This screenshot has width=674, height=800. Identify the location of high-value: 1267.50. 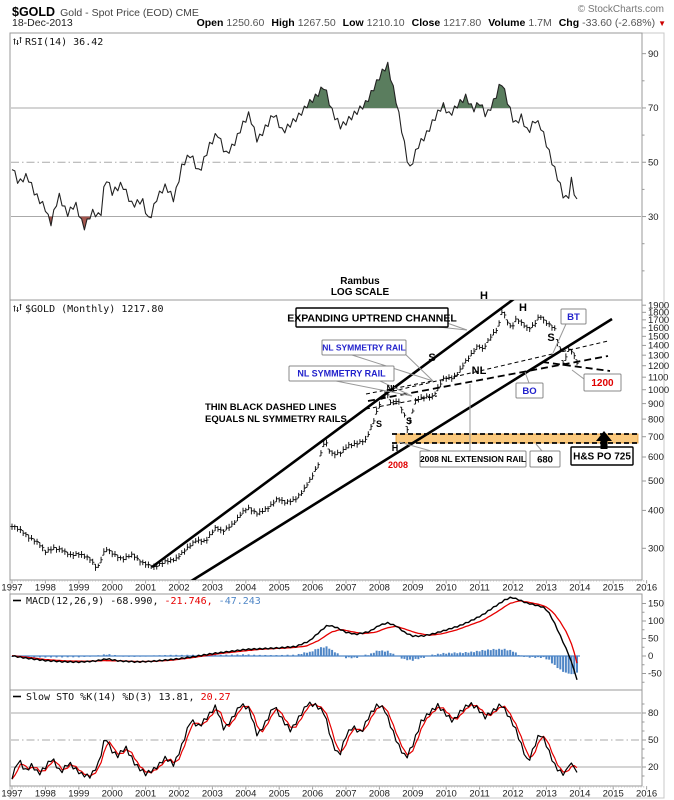
(316, 23).